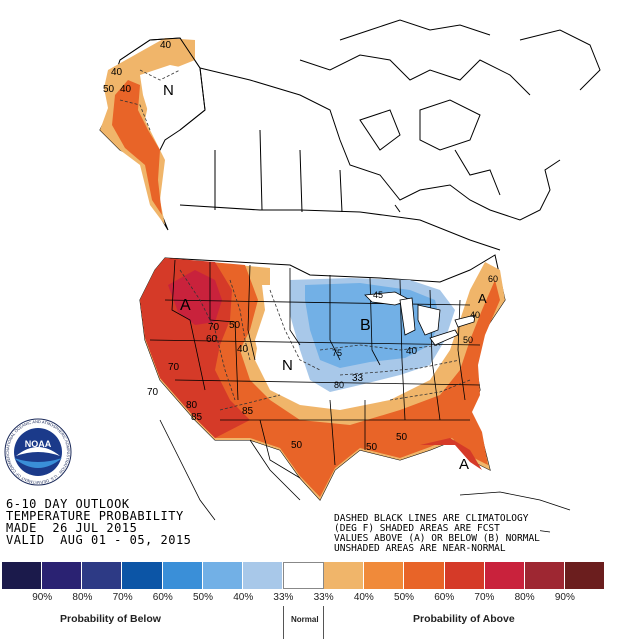 The image size is (617, 639). What do you see at coordinates (95, 516) in the screenshot?
I see `outlook-line-2: TEMPERATURE PROBABILITY` at bounding box center [95, 516].